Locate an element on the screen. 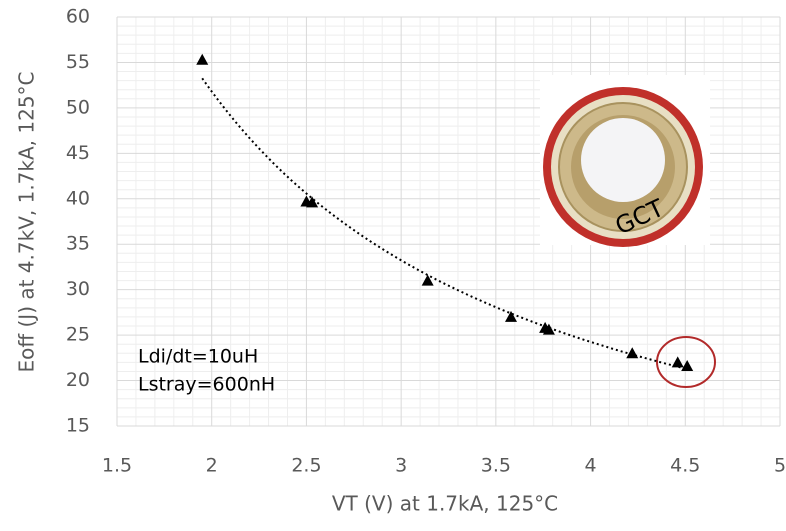 This screenshot has width=786, height=531. y-tick-label: 50 is located at coordinates (78, 107).